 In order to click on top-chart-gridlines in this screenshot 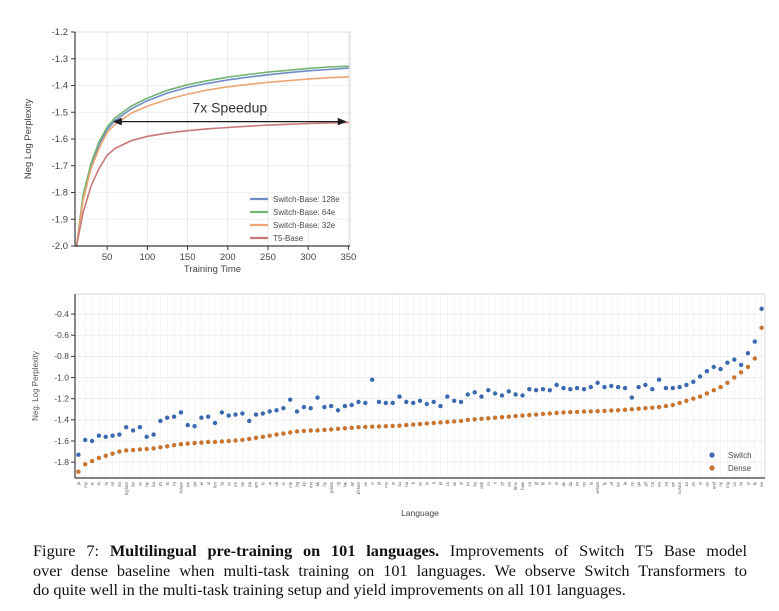, I will do `click(212, 139)`.